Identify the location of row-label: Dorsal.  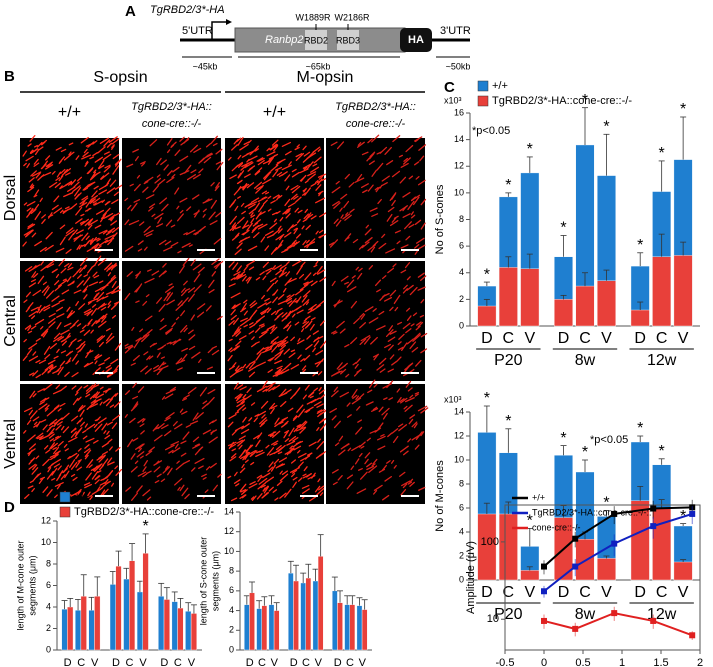
(10, 198).